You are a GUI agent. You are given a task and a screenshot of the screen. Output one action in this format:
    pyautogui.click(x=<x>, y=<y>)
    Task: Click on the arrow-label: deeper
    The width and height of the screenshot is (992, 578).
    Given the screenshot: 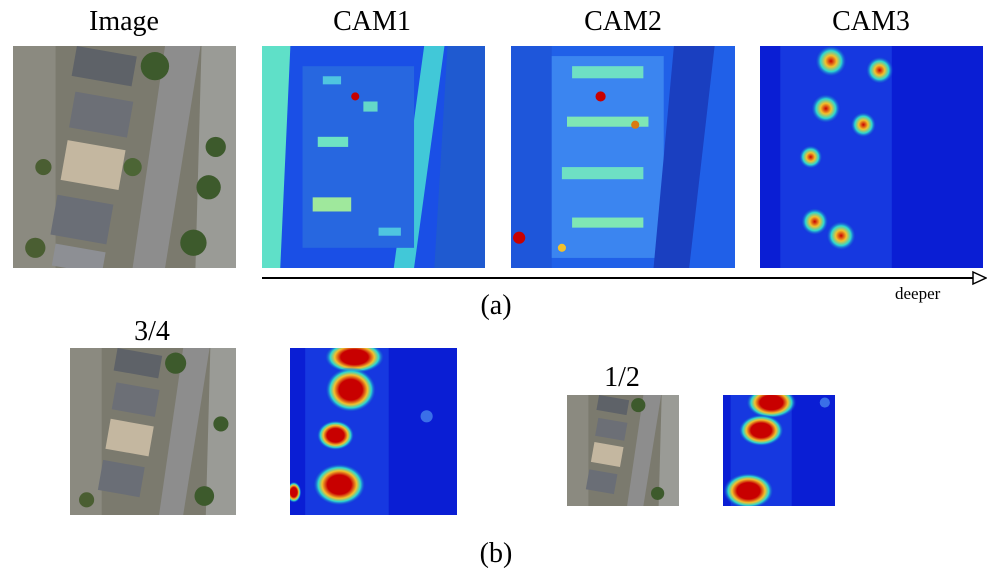 What is the action you would take?
    pyautogui.click(x=918, y=293)
    